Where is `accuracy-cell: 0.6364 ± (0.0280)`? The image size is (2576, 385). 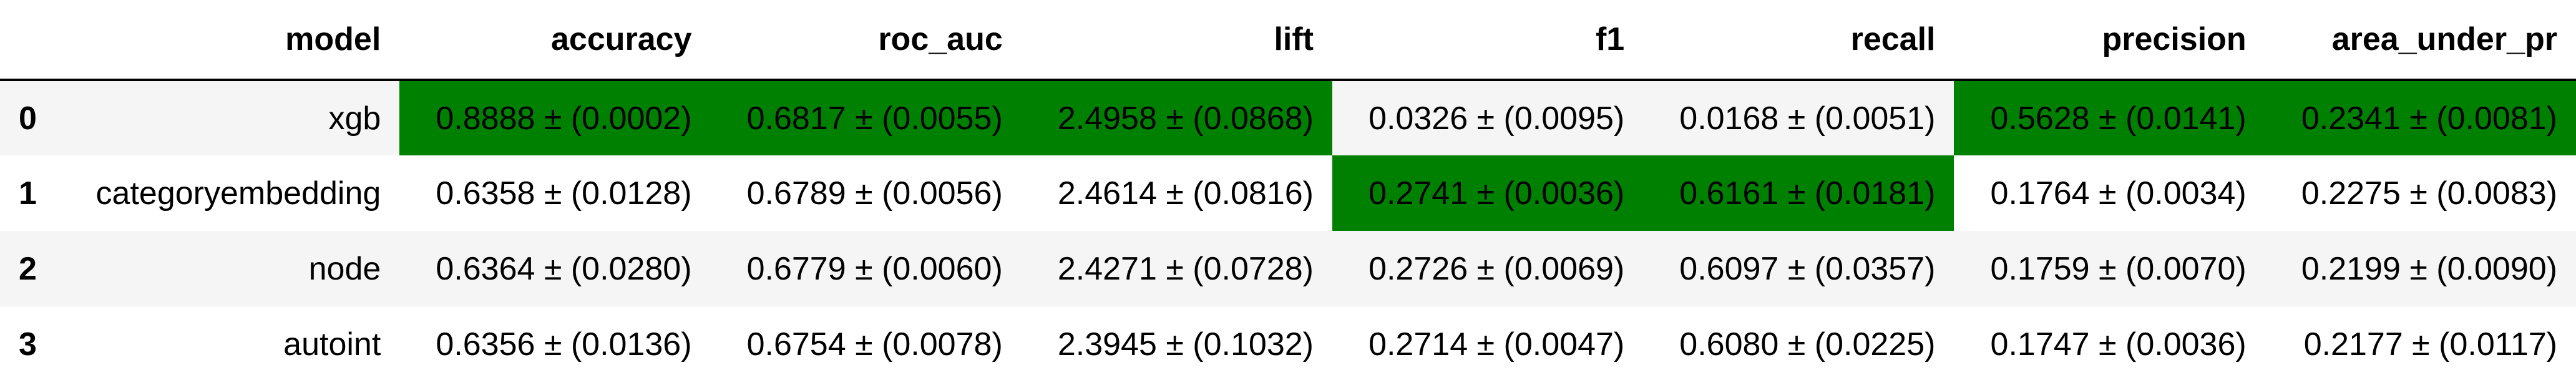 accuracy-cell: 0.6364 ± (0.0280) is located at coordinates (555, 268).